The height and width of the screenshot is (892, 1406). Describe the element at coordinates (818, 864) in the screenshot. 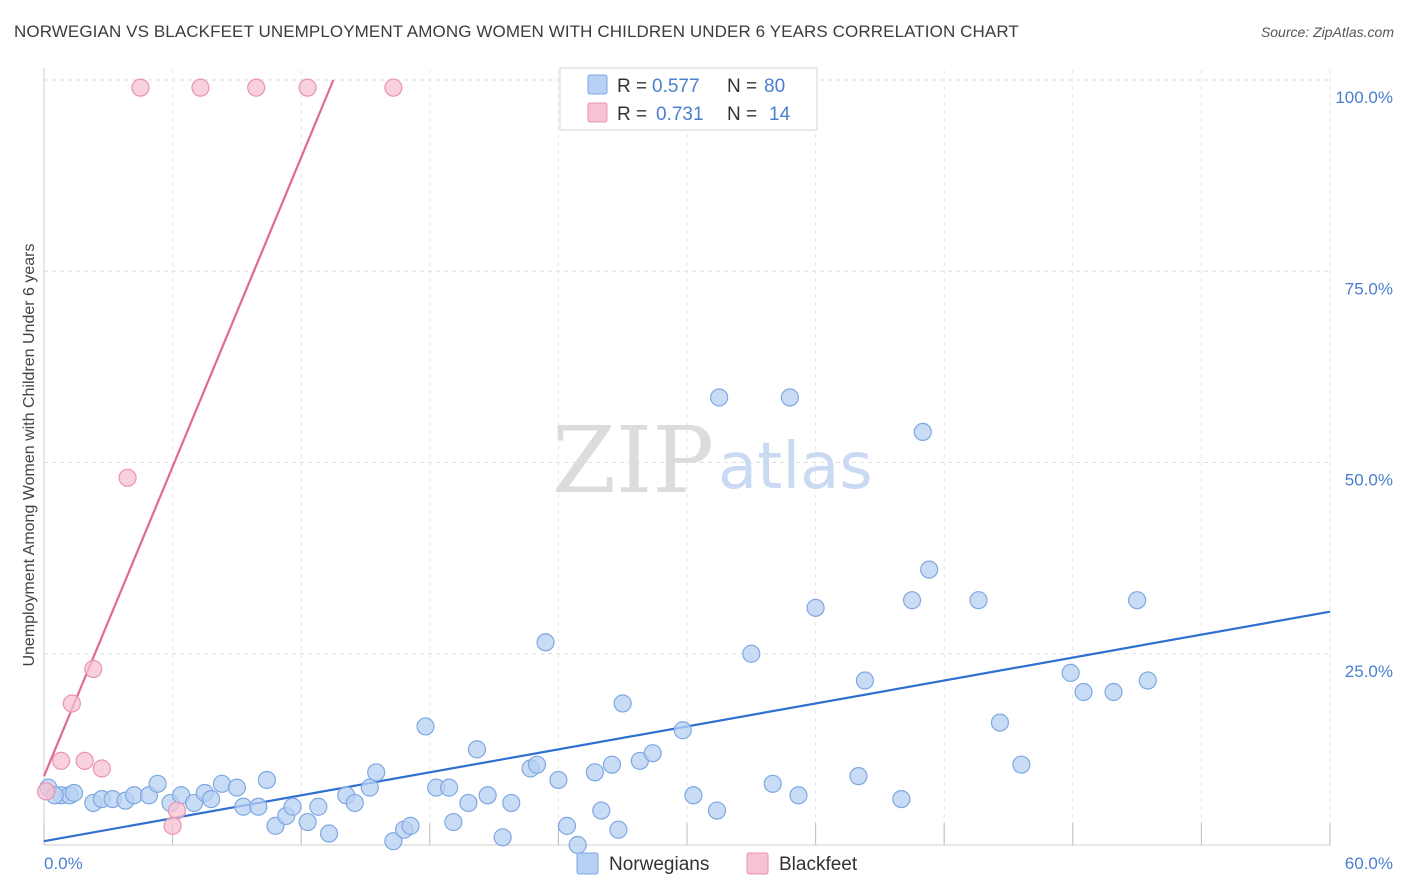

I see `series-label-blackfeet: Blackfeet` at that location.